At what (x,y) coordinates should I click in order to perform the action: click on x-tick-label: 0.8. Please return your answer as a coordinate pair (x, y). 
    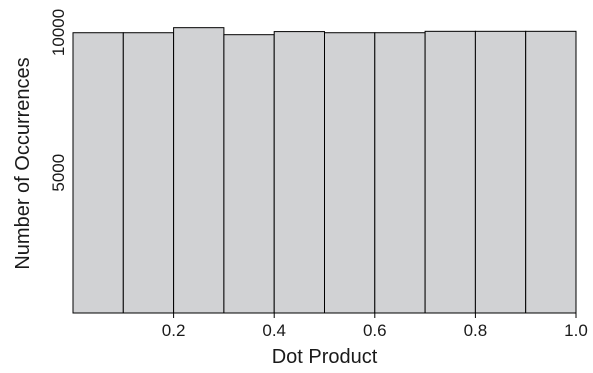
    Looking at the image, I should click on (476, 330).